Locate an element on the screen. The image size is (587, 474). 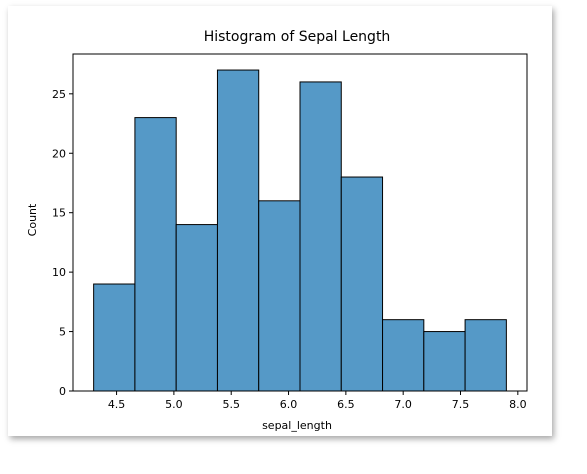
x-tick-label: 4.5 is located at coordinates (117, 404).